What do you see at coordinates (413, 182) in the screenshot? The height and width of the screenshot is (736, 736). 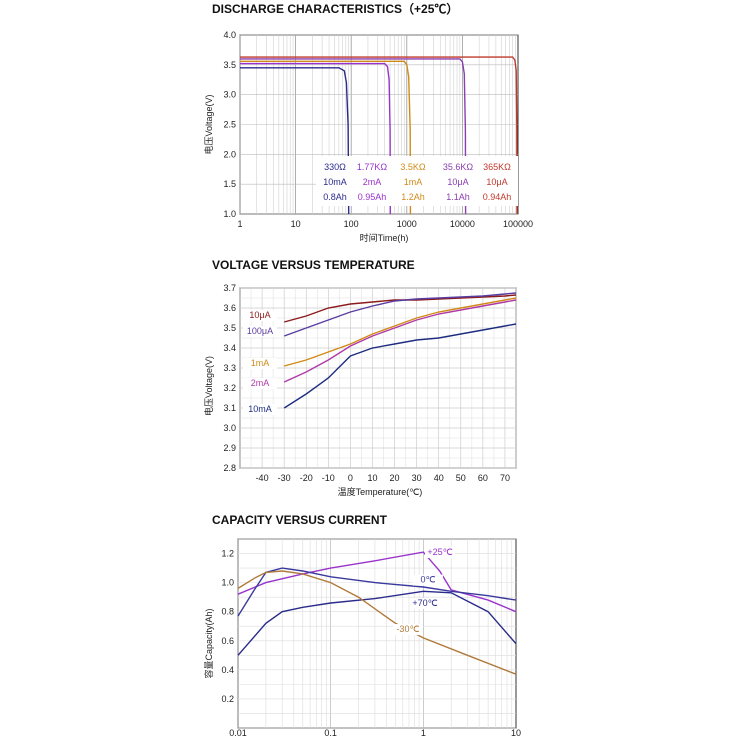 I see `legend-current: 1mA` at bounding box center [413, 182].